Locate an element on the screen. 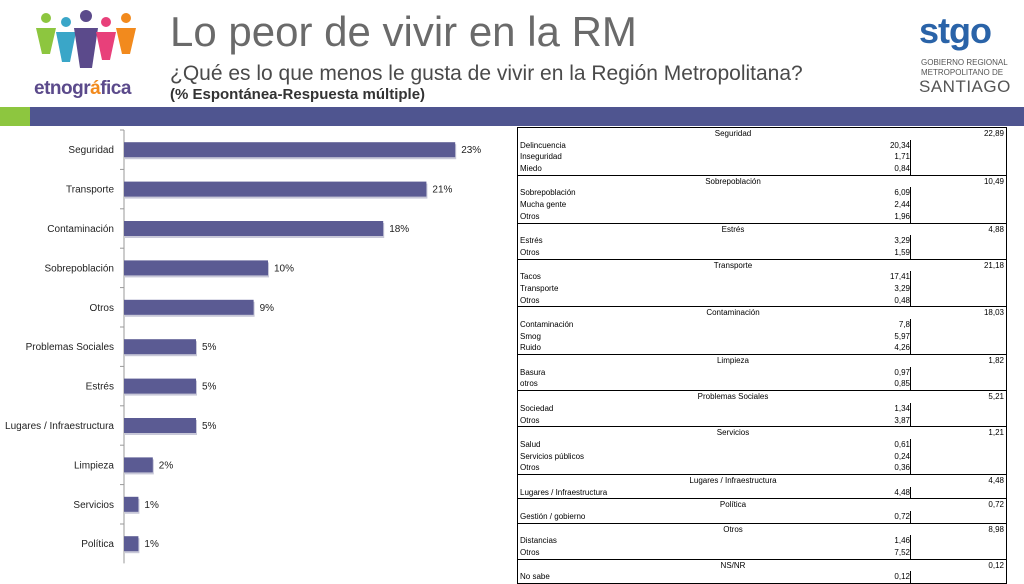  table-row: Lugares / Infraestructura 4,48 is located at coordinates (762, 492).